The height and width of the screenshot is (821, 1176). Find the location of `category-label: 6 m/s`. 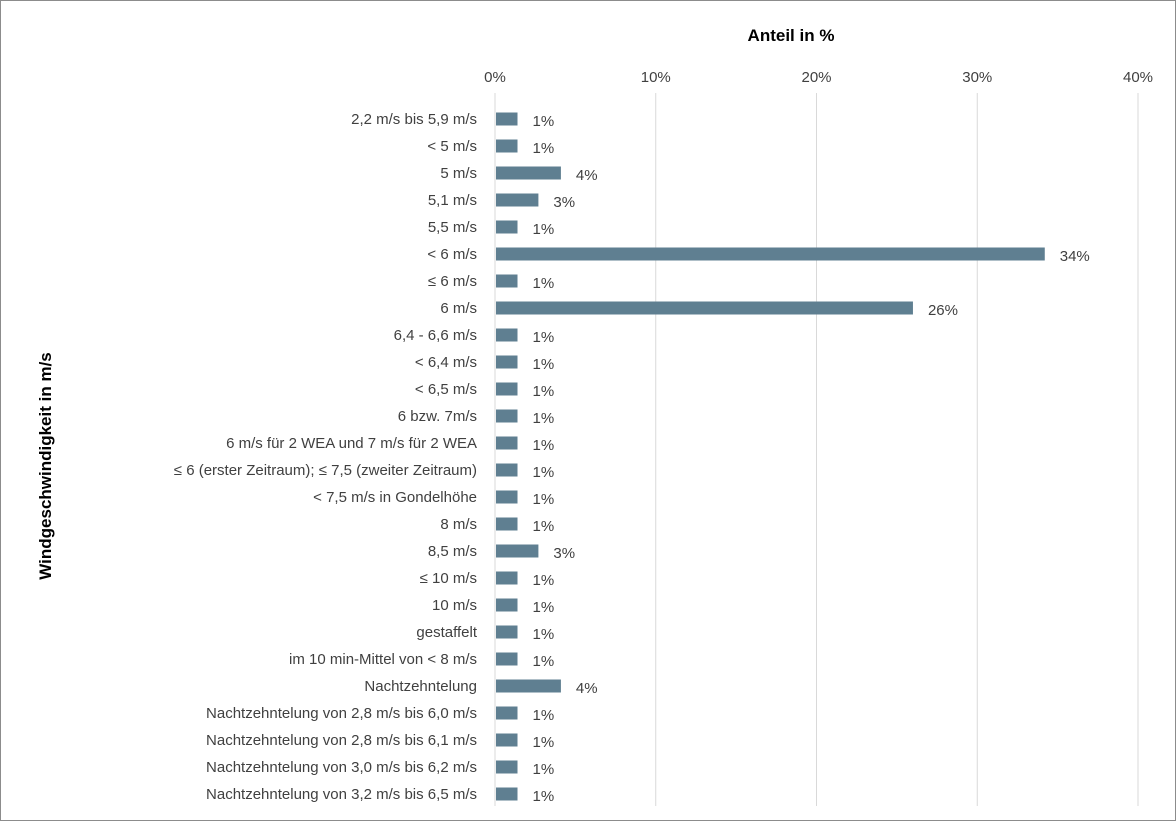

category-label: 6 m/s is located at coordinates (458, 308).